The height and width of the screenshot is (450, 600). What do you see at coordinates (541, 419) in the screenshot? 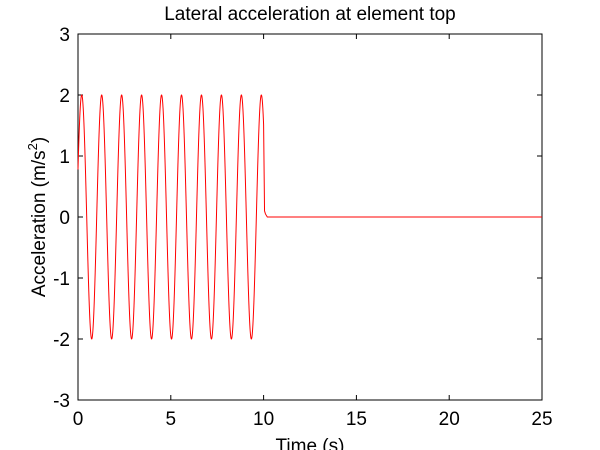
I see `x-tick-label: 25` at bounding box center [541, 419].